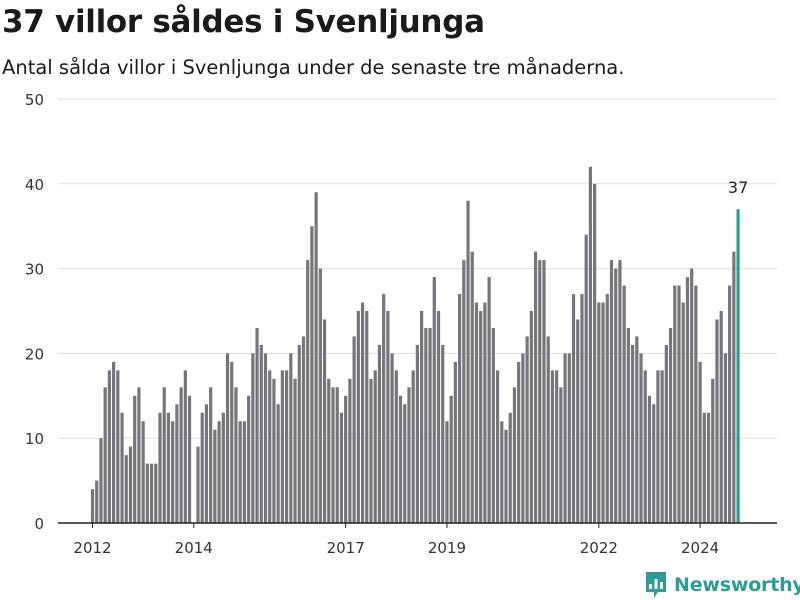  I want to click on x-tick-label: 2022, so click(599, 548).